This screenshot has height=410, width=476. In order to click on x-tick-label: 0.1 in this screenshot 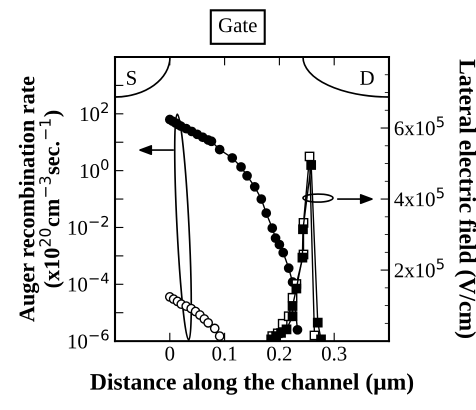, I will do `click(224, 353)`.